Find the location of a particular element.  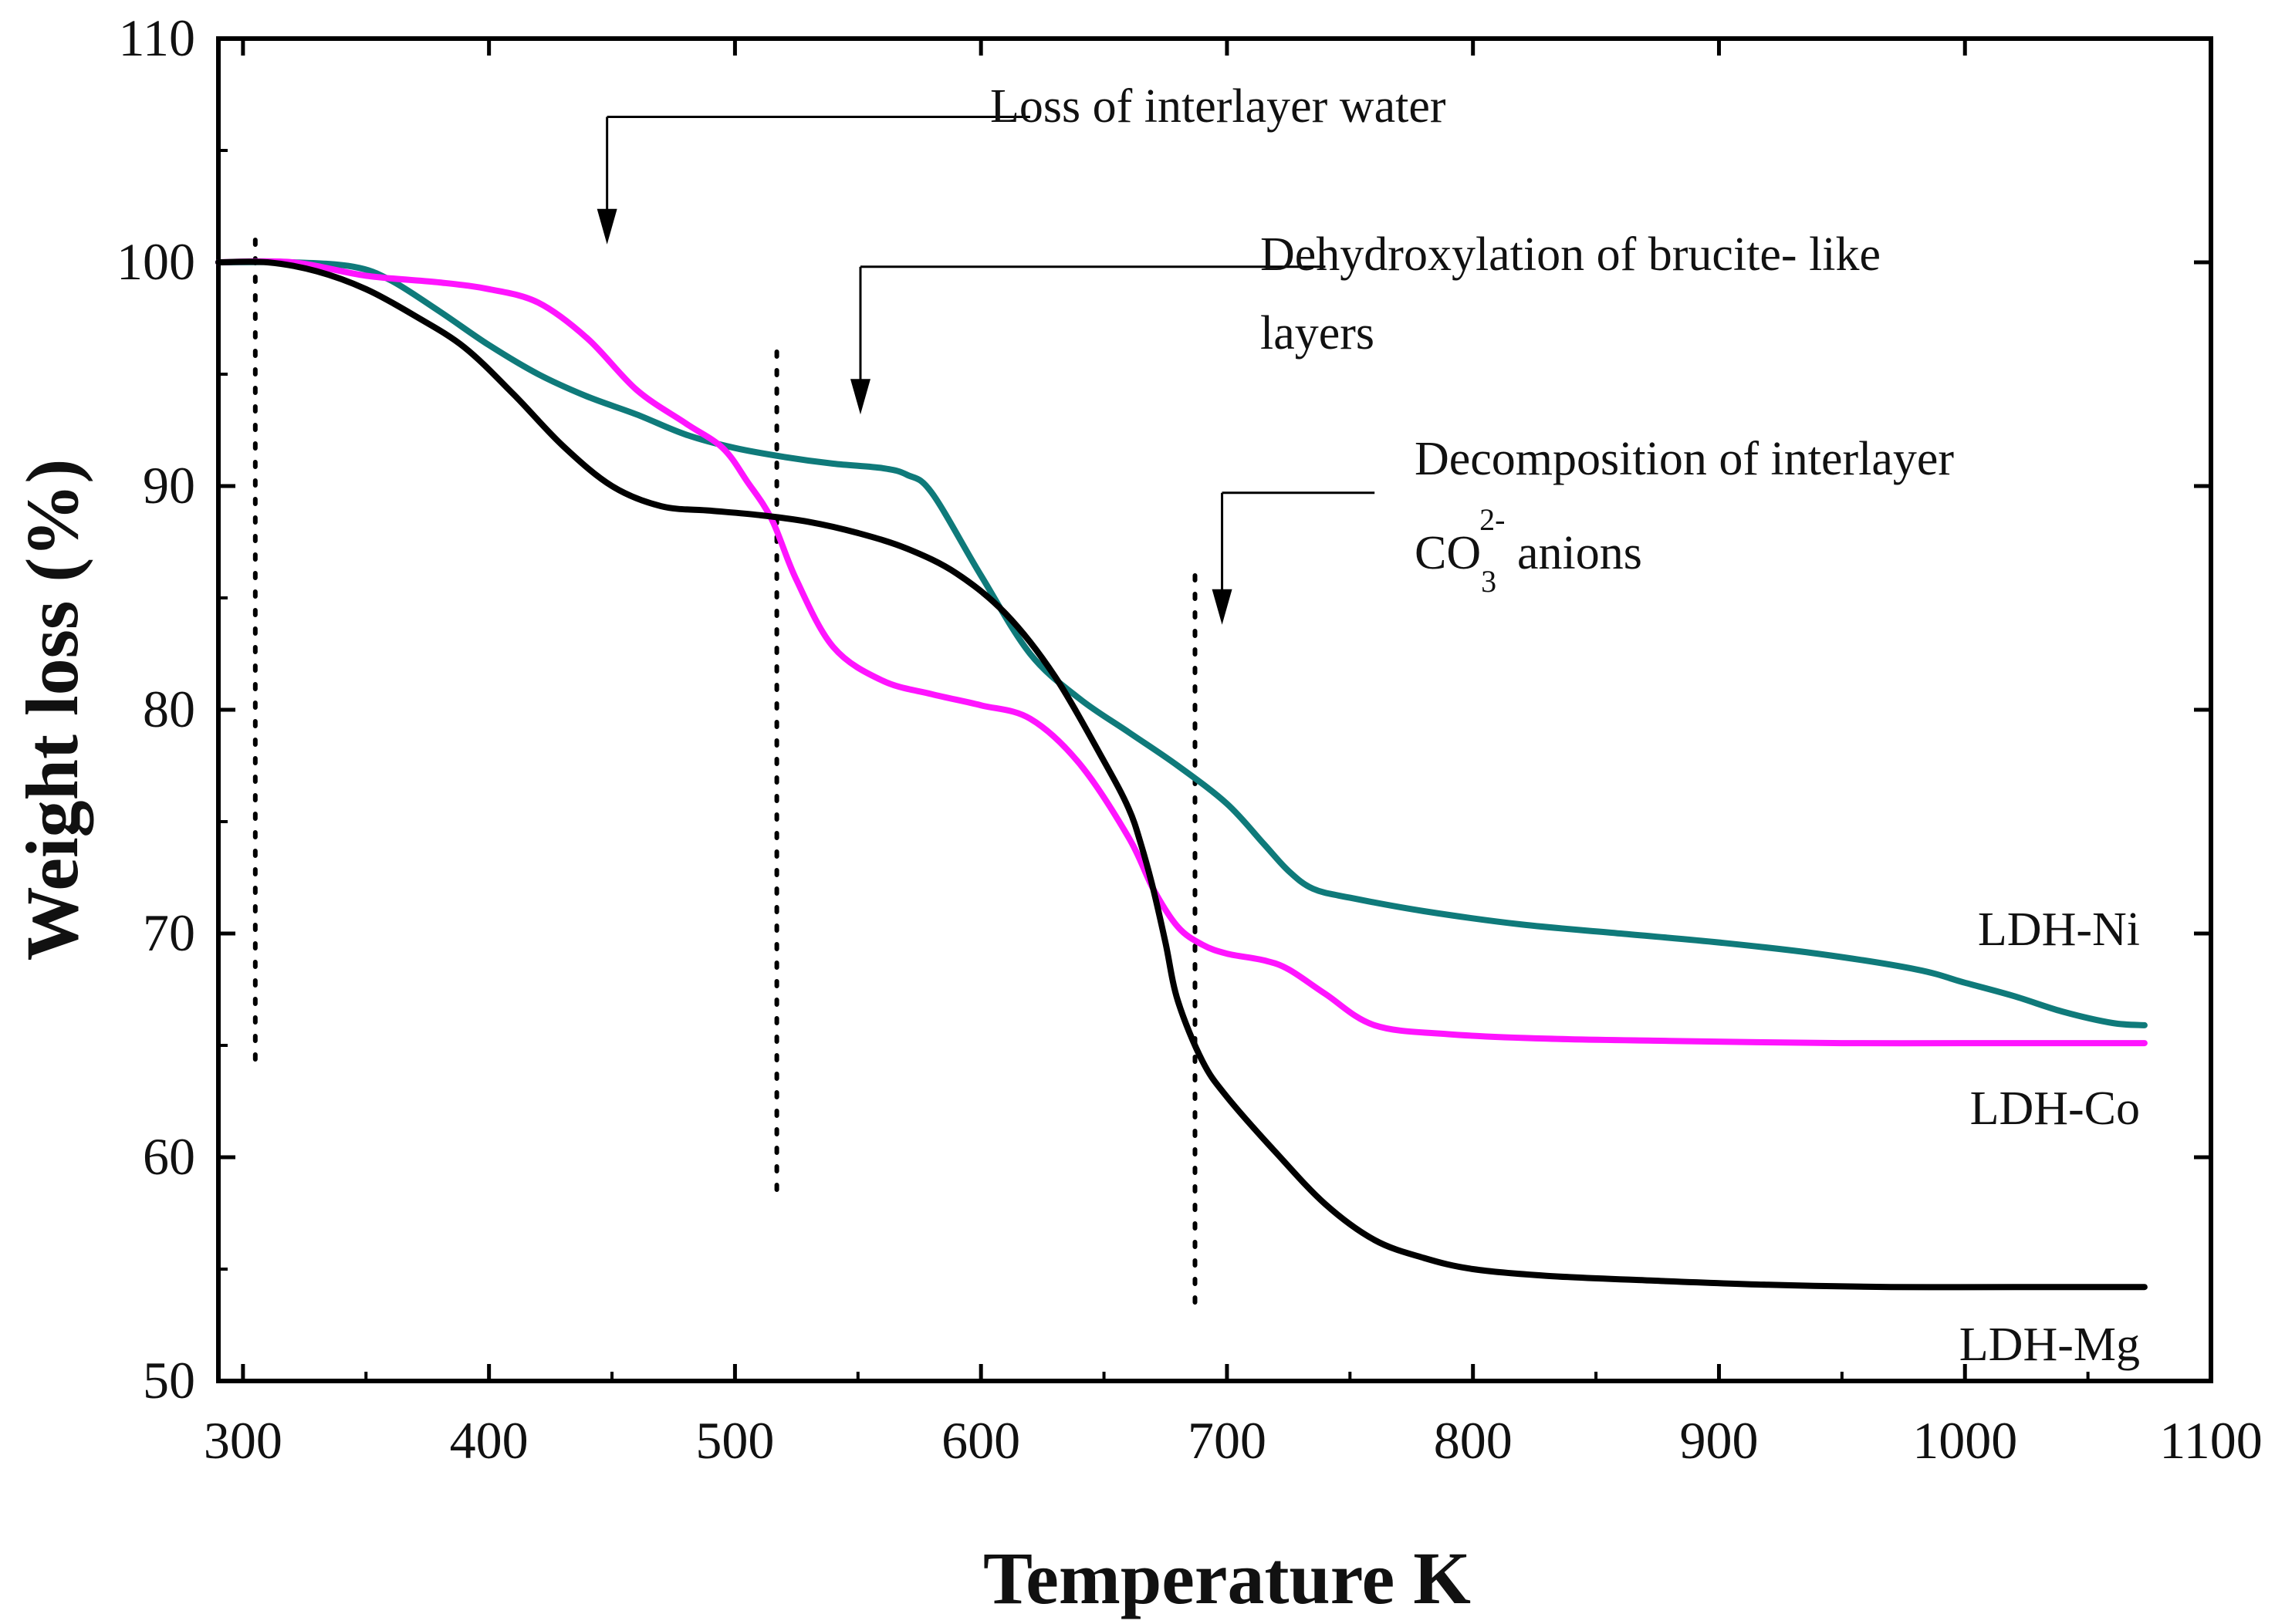

y-tick-labels: 50 60 70 80 90 100 110 is located at coordinates (156, 709).